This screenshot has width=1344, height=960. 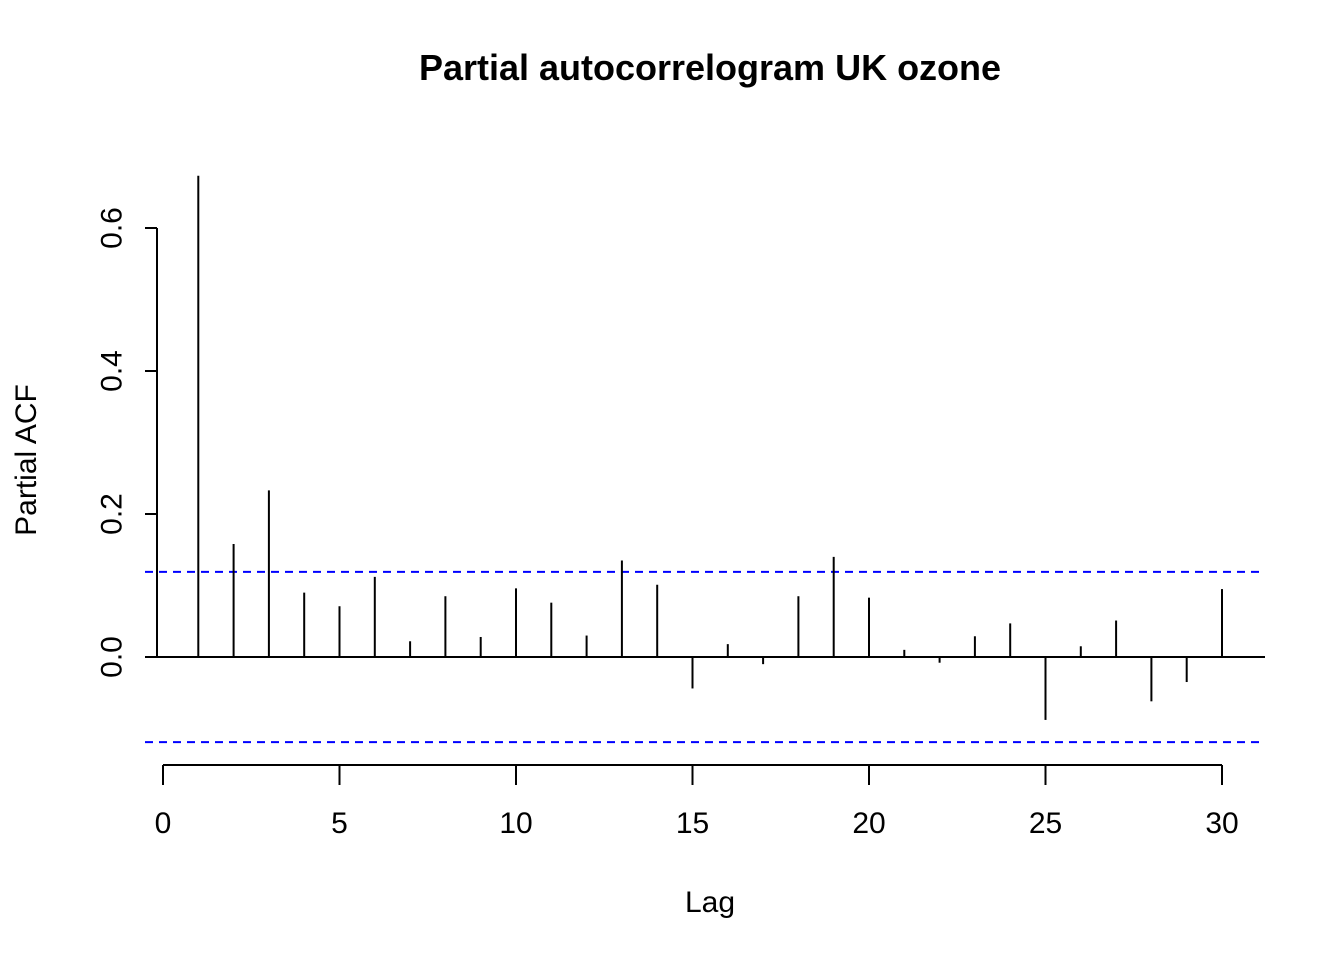 What do you see at coordinates (112, 514) in the screenshot?
I see `y-tick-label: 0.2` at bounding box center [112, 514].